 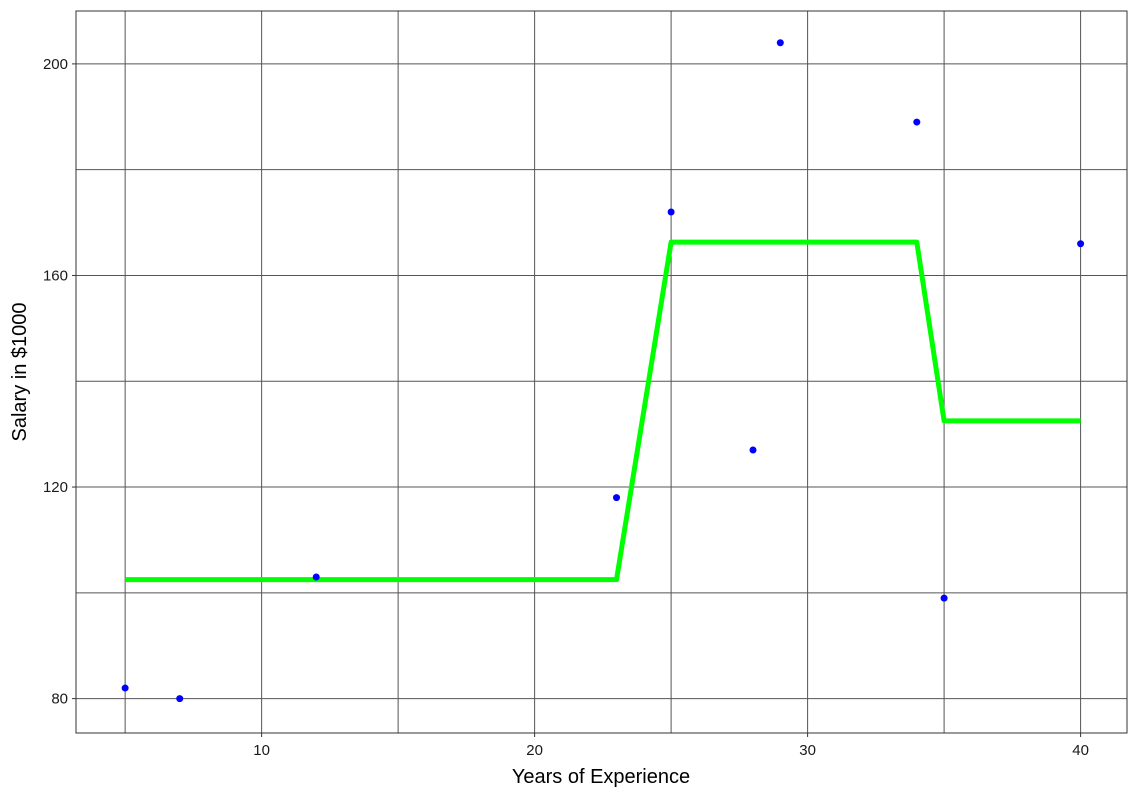 I want to click on x-tick-label: 30, so click(x=807, y=750).